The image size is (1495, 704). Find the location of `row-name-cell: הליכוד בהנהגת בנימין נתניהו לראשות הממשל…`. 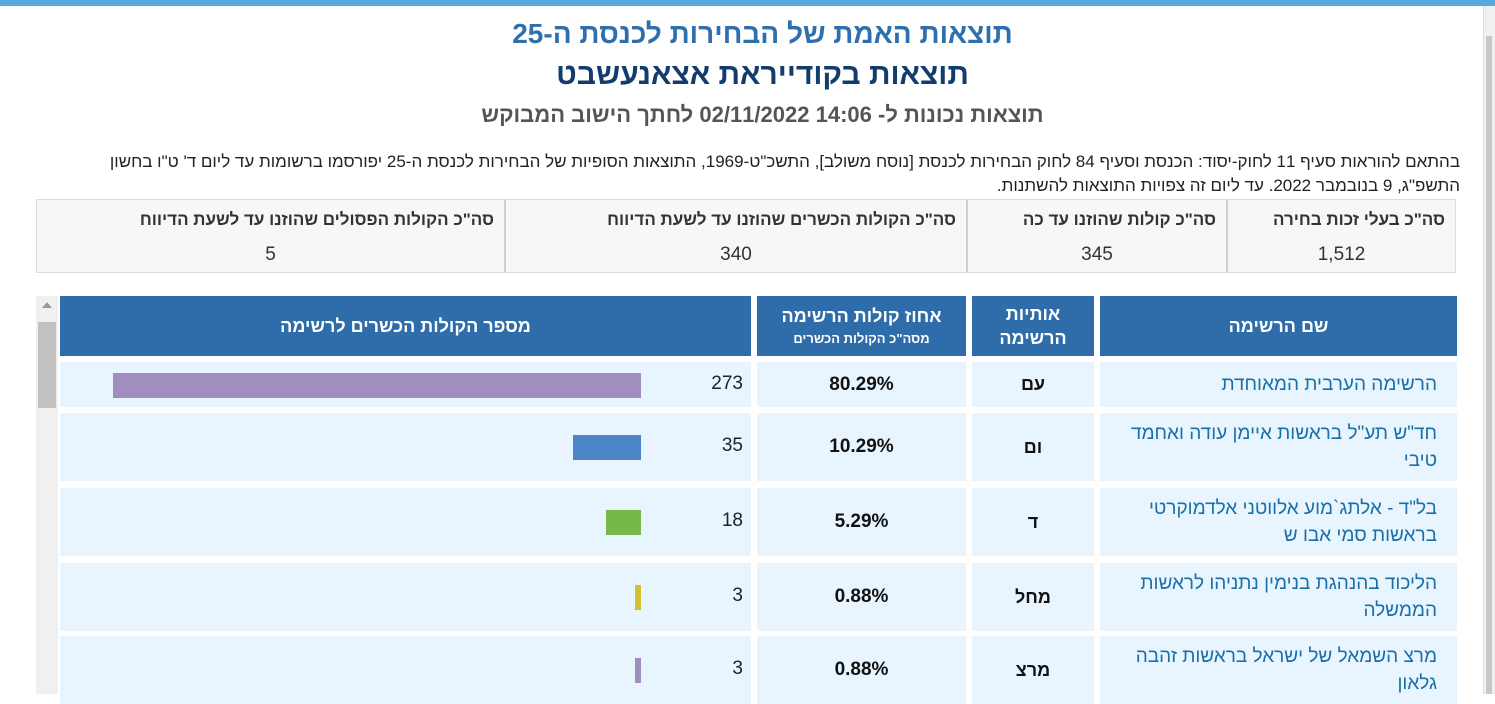

row-name-cell: הליכוד בהנהגת בנימין נתניהו לראשות הממשל… is located at coordinates (1278, 597).